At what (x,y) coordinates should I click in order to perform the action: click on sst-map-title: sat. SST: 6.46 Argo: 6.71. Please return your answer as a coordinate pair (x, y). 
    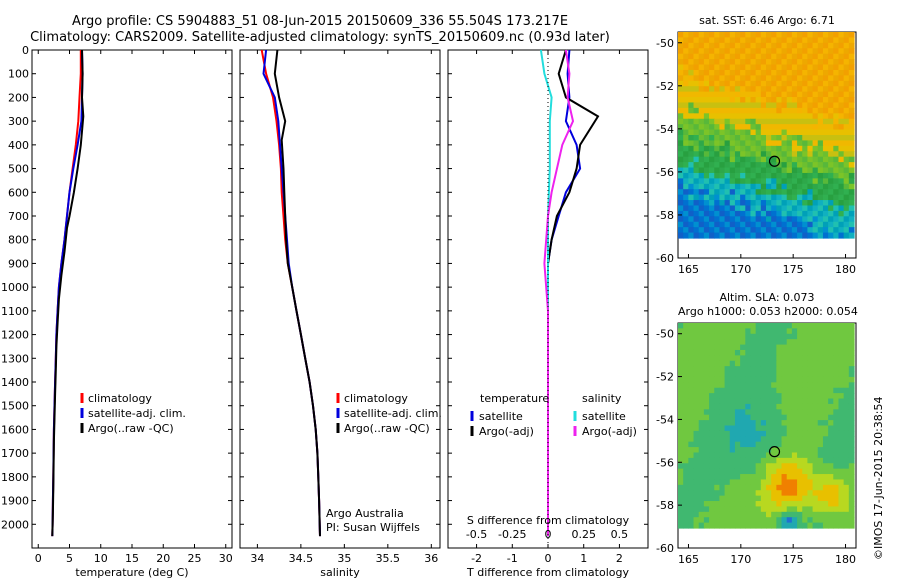
    Looking at the image, I should click on (767, 20).